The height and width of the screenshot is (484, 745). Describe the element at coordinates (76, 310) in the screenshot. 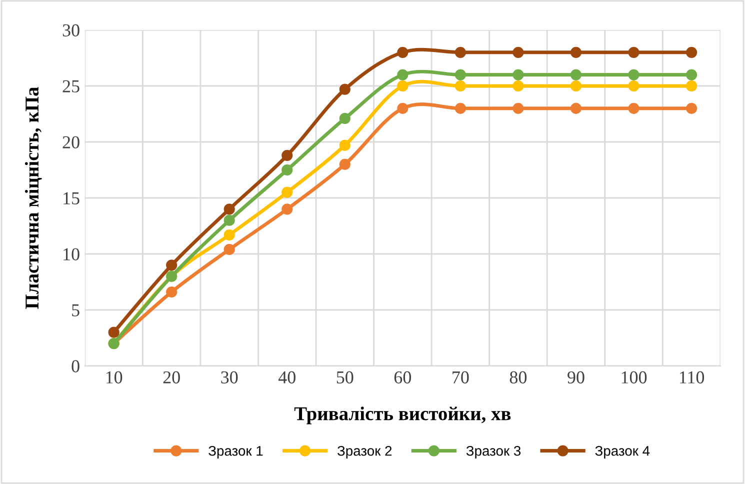

I see `y-tick-label: 5` at that location.